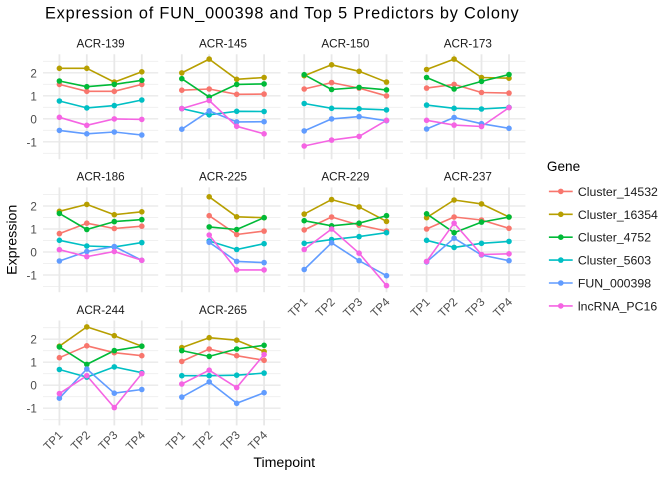 This screenshot has width=672, height=480. Describe the element at coordinates (223, 44) in the screenshot. I see `svg-text: ACR-145` at that location.